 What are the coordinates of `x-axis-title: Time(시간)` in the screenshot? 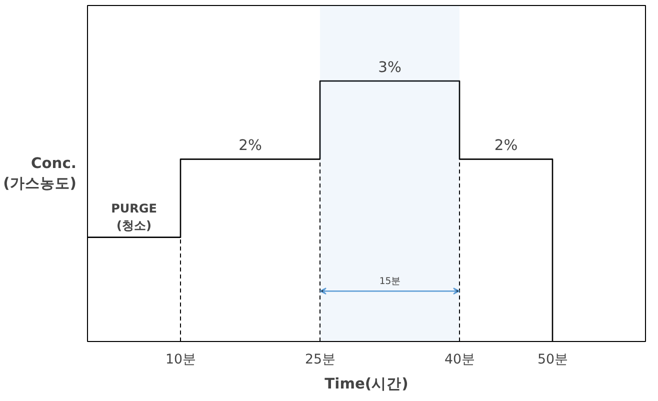 It's located at (366, 384).